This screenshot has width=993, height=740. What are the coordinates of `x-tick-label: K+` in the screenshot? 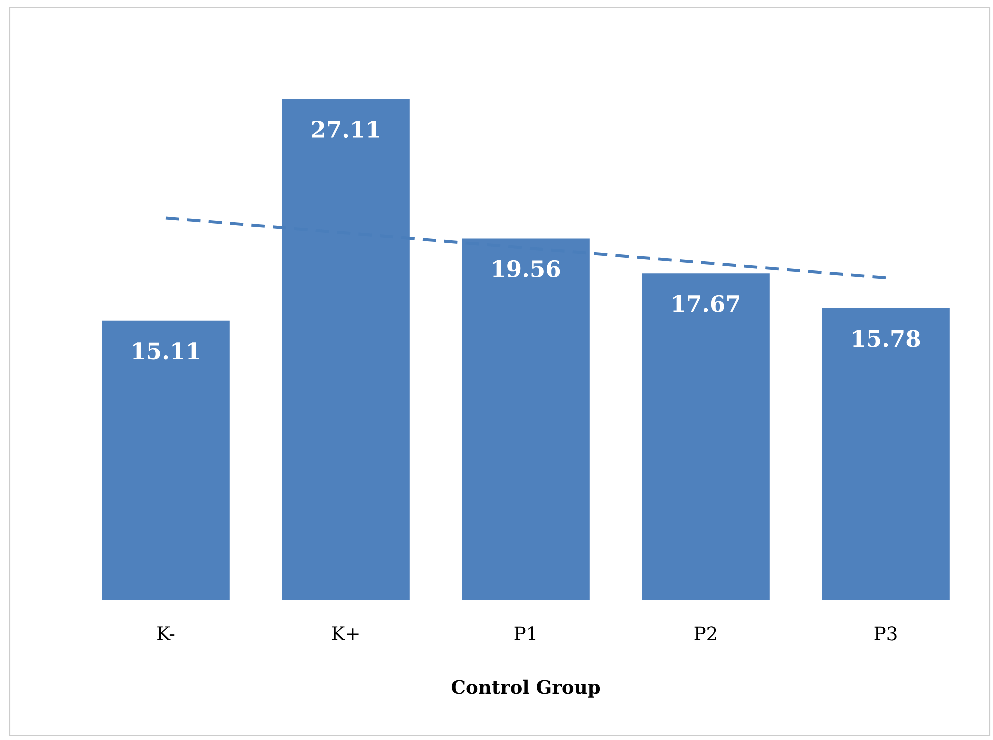 It's located at (345, 633).